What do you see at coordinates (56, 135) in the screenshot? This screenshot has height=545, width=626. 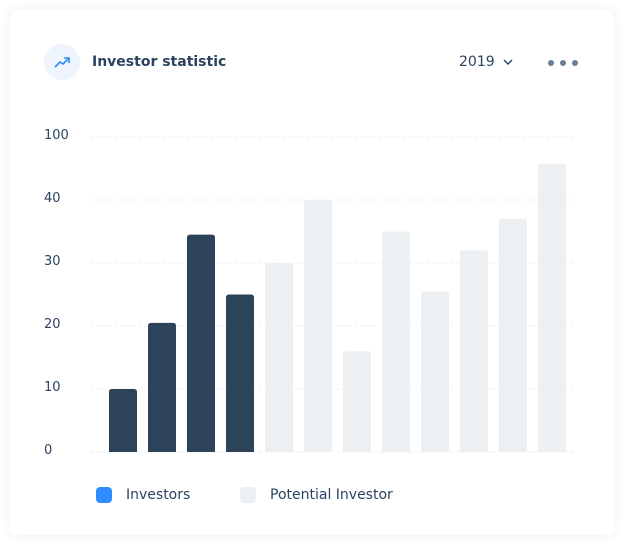 I see `y-tick-label: 100` at bounding box center [56, 135].